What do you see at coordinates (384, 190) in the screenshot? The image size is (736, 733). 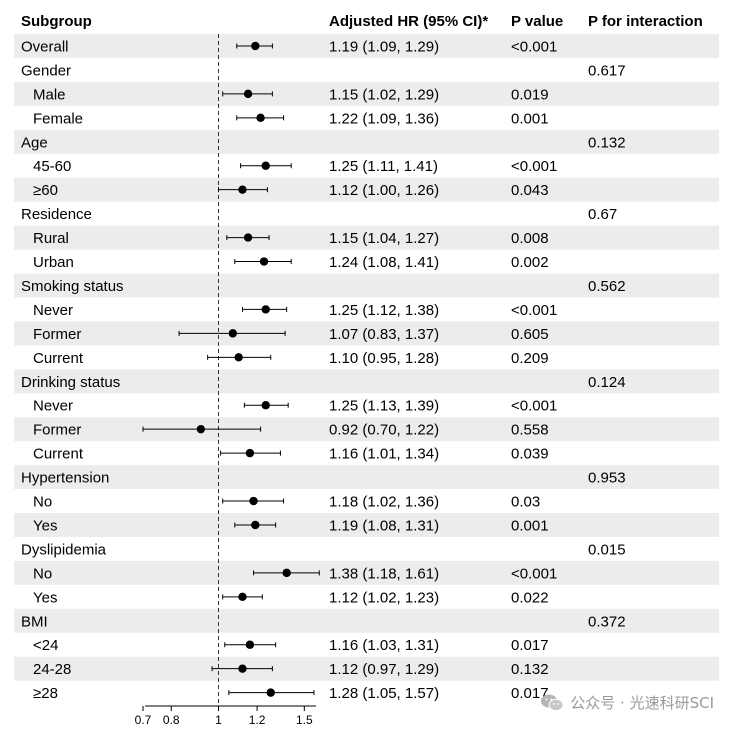 I see `row-hr-text: 1.12 (1.00, 1.26)` at bounding box center [384, 190].